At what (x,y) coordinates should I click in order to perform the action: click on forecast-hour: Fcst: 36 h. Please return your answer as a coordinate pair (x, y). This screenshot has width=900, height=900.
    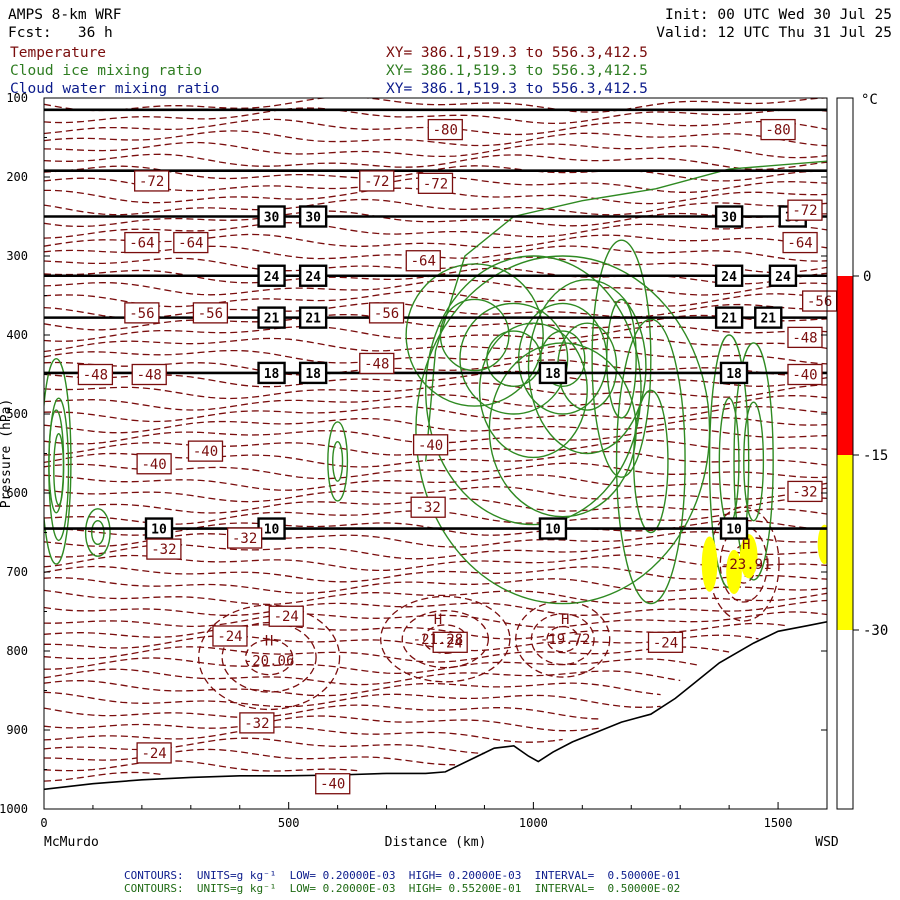
    Looking at the image, I should click on (60, 33).